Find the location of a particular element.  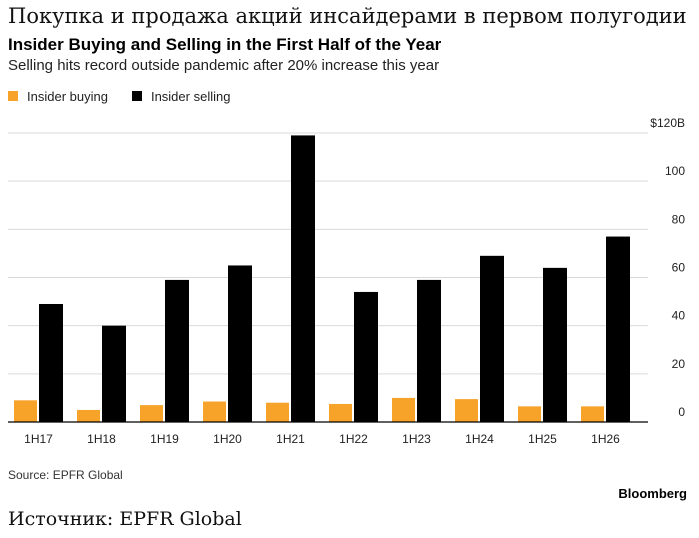

x-tick-label: 1H17 is located at coordinates (38, 439).